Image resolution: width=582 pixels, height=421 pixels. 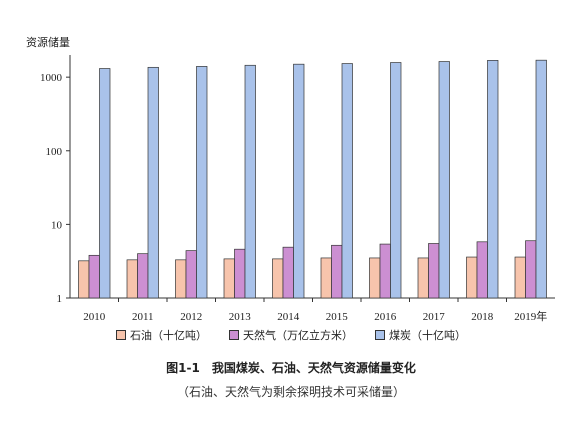 I want to click on x-tick-label: 2012, so click(x=191, y=317).